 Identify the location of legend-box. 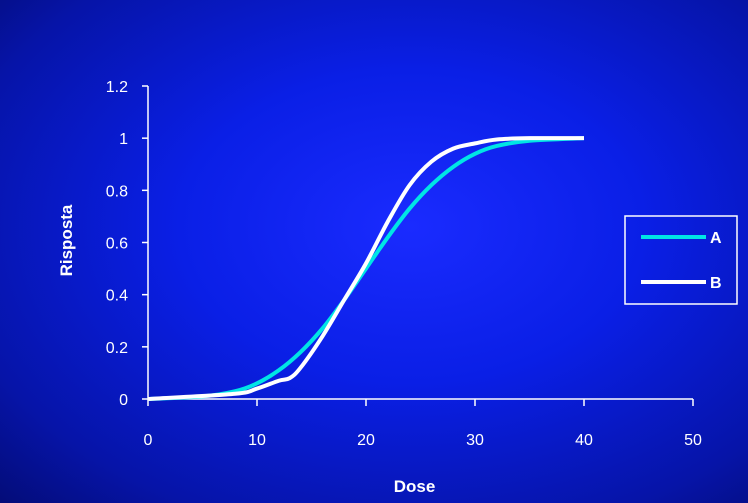
(681, 260).